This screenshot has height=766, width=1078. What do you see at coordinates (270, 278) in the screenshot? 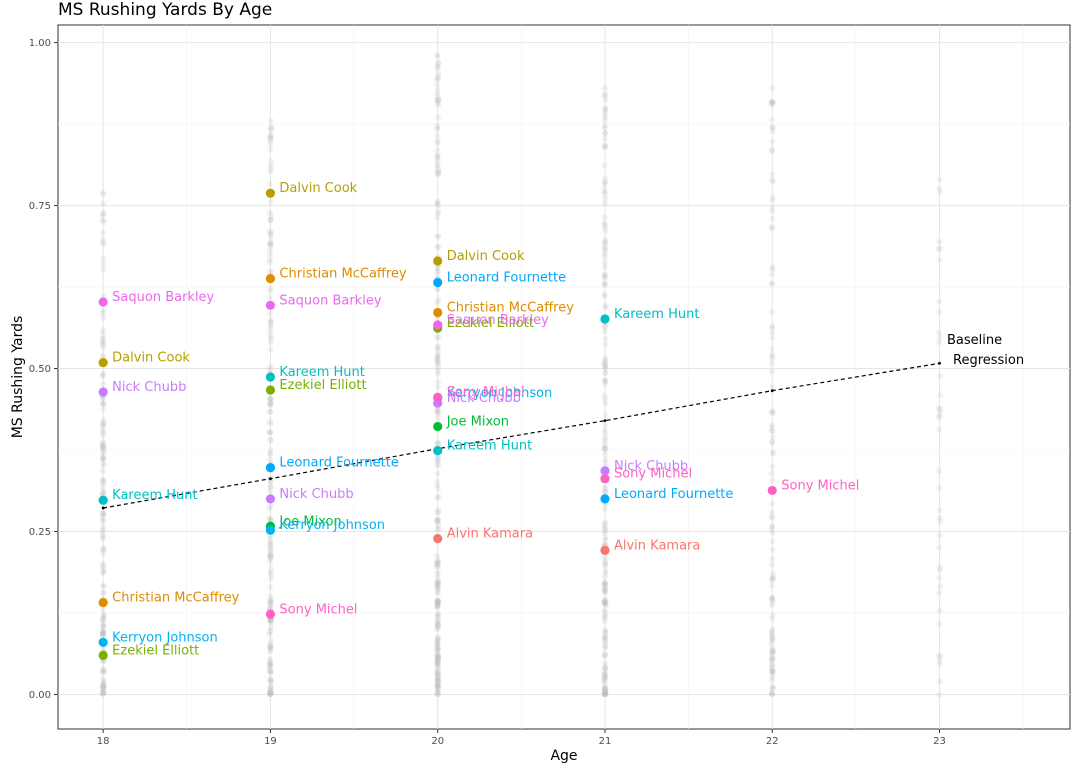
I see `point-christian-mccaffrey` at bounding box center [270, 278].